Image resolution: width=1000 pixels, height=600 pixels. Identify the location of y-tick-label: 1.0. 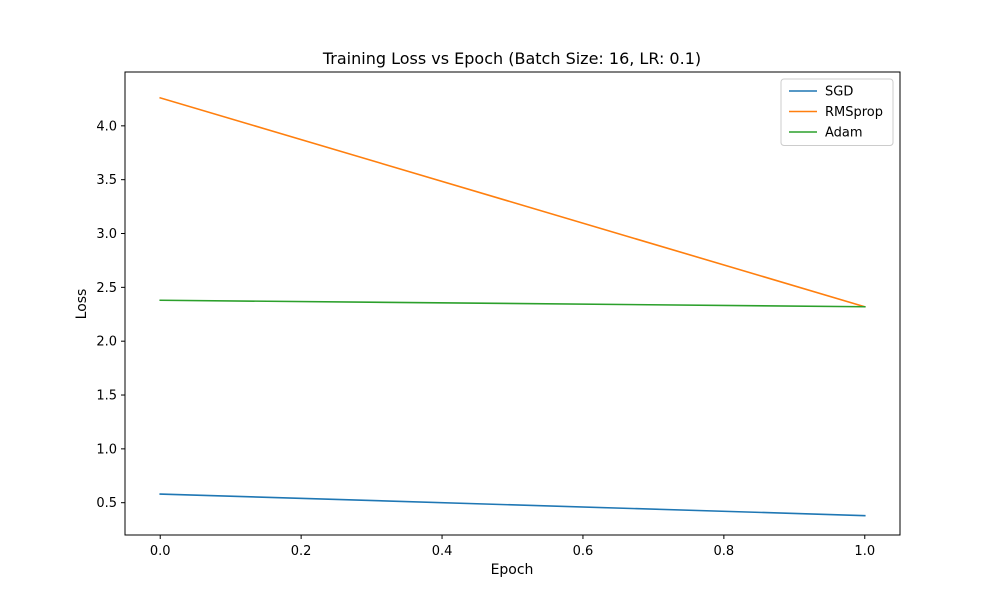
(106, 449).